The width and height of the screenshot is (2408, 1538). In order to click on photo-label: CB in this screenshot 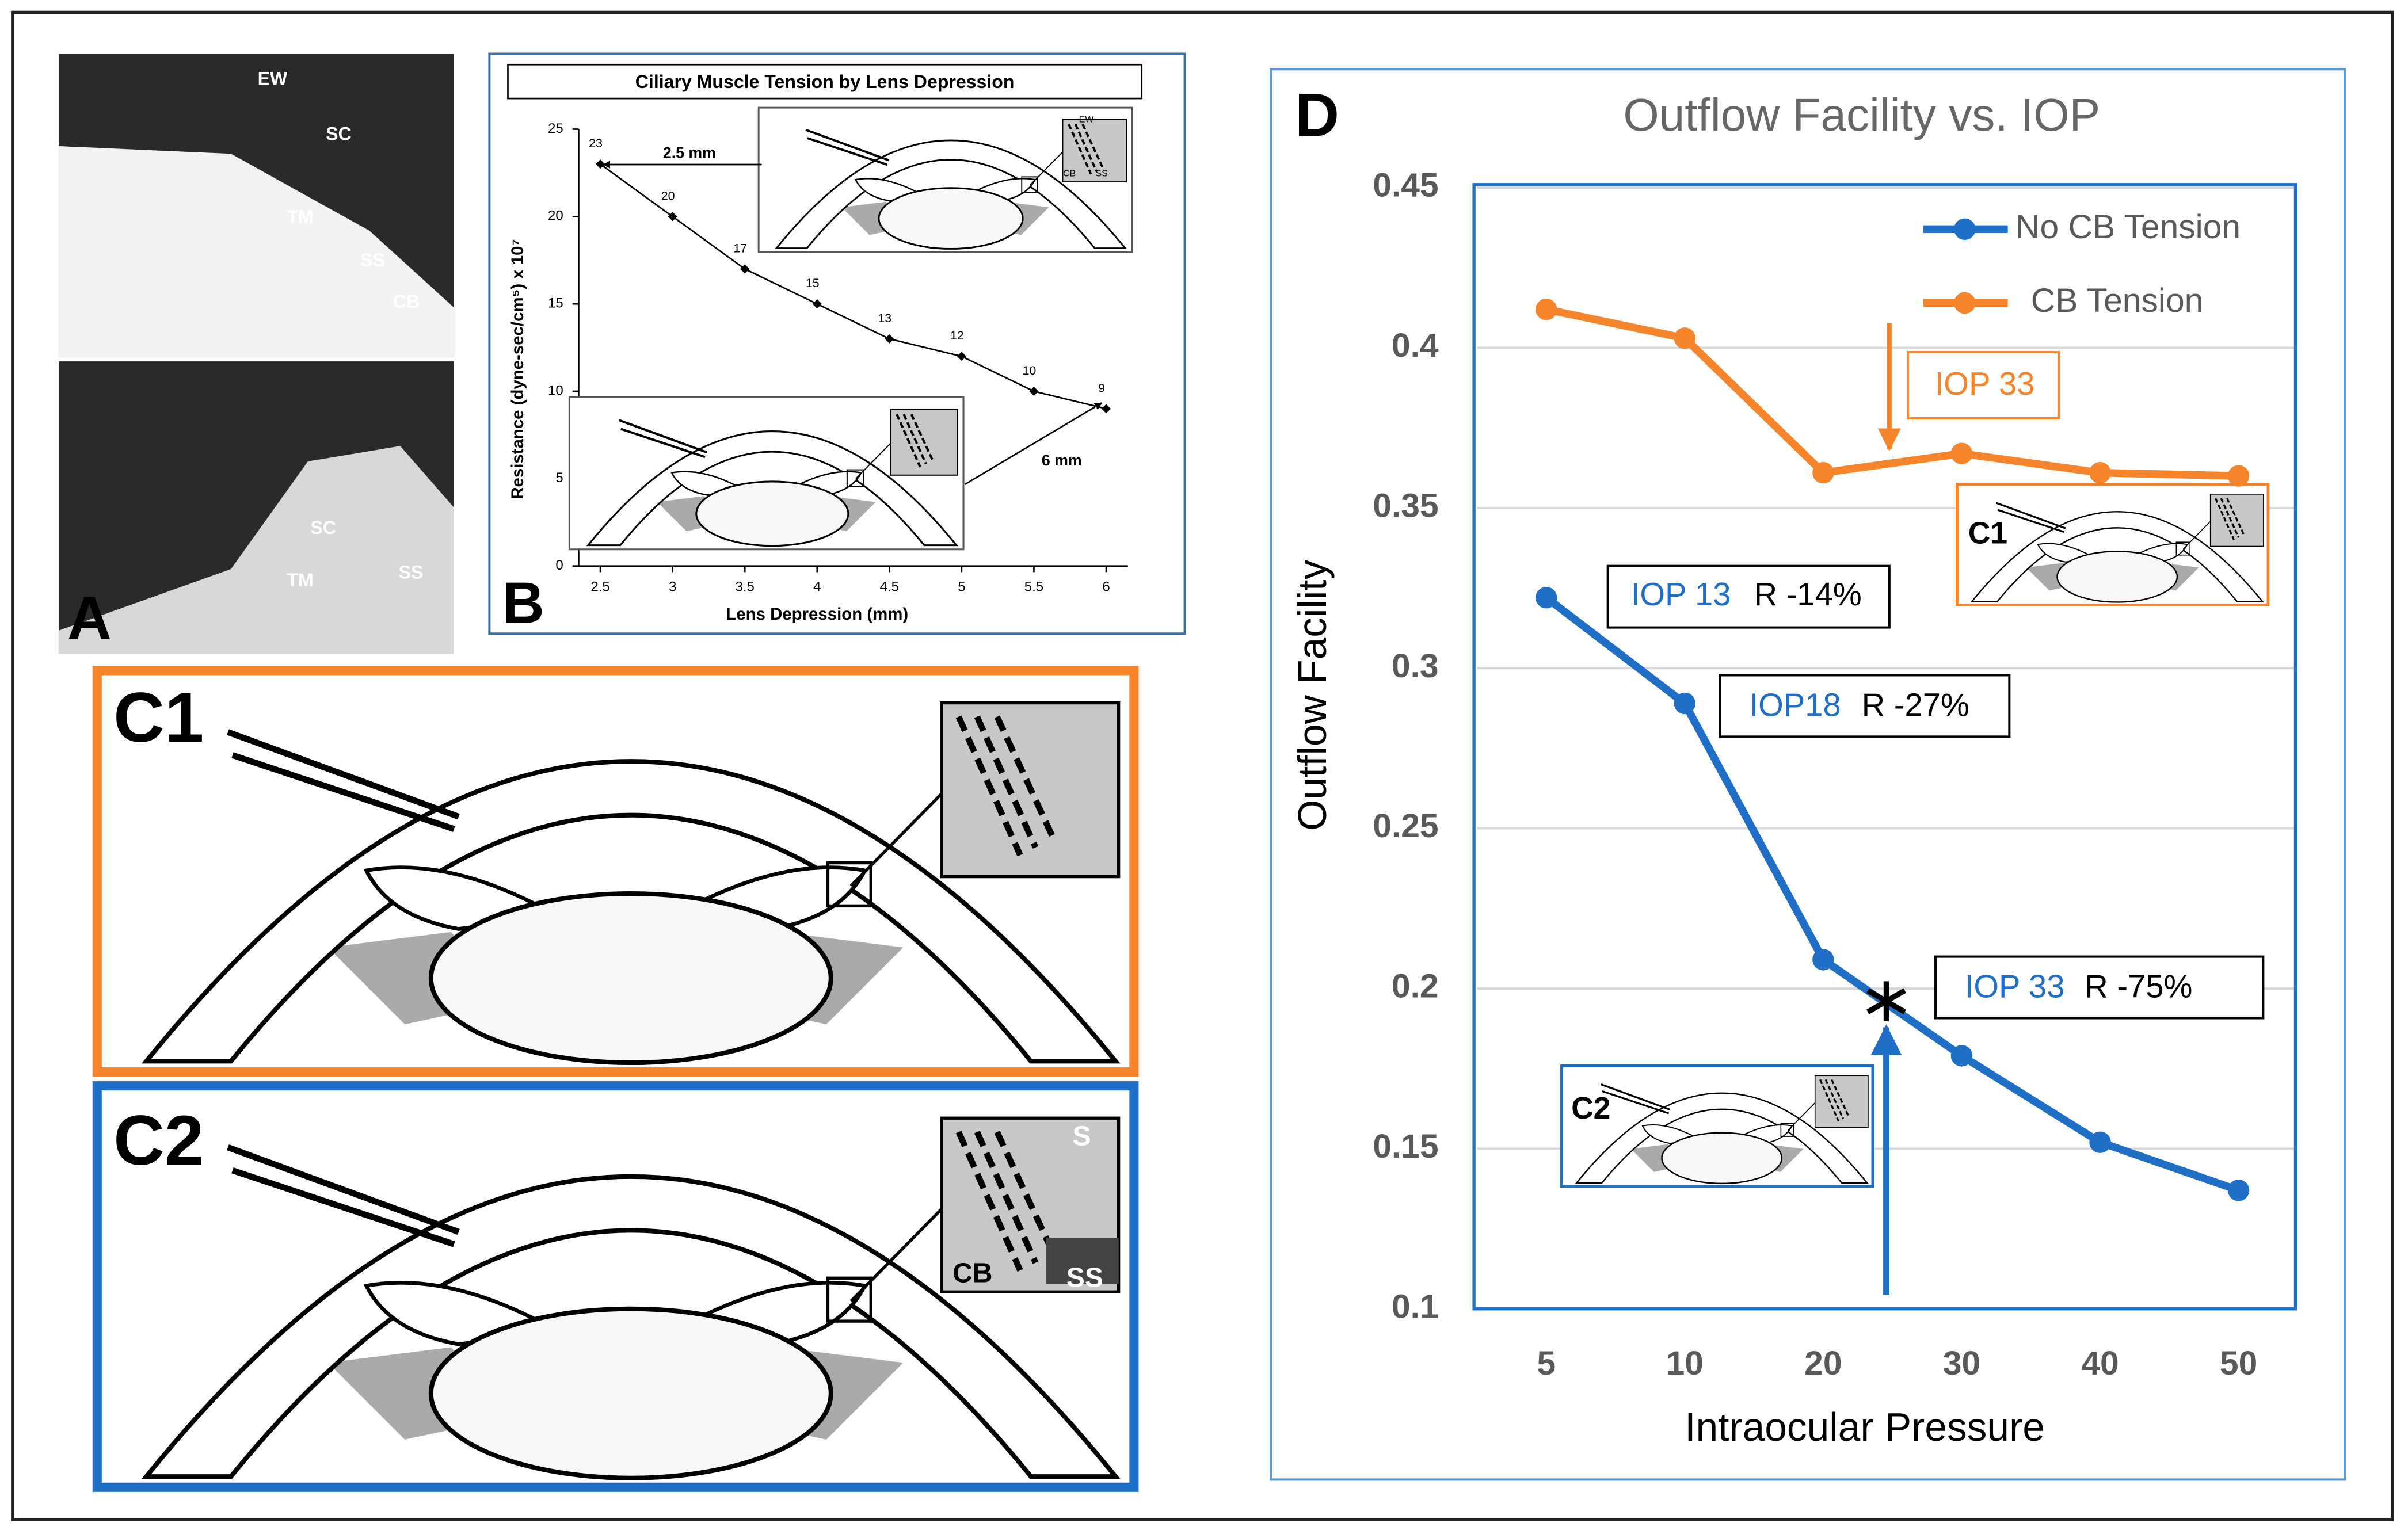, I will do `click(406, 302)`.